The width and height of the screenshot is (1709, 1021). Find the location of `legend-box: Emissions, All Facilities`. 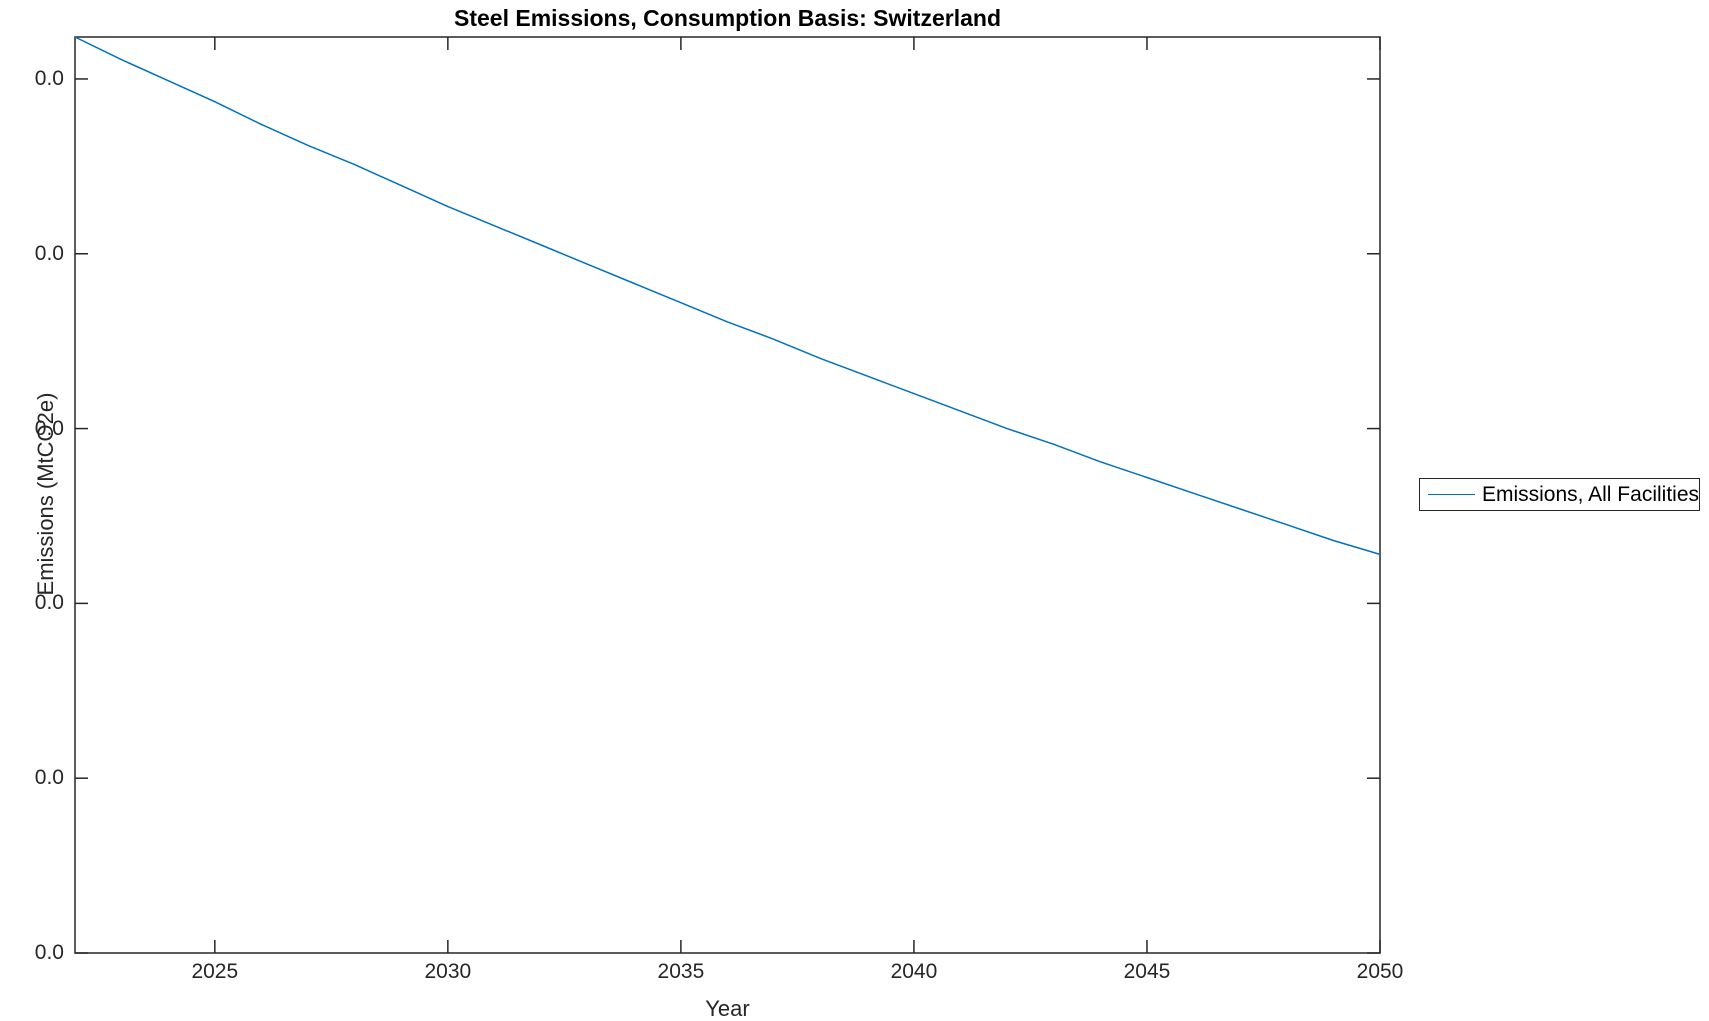

legend-box: Emissions, All Facilities is located at coordinates (1559, 494).